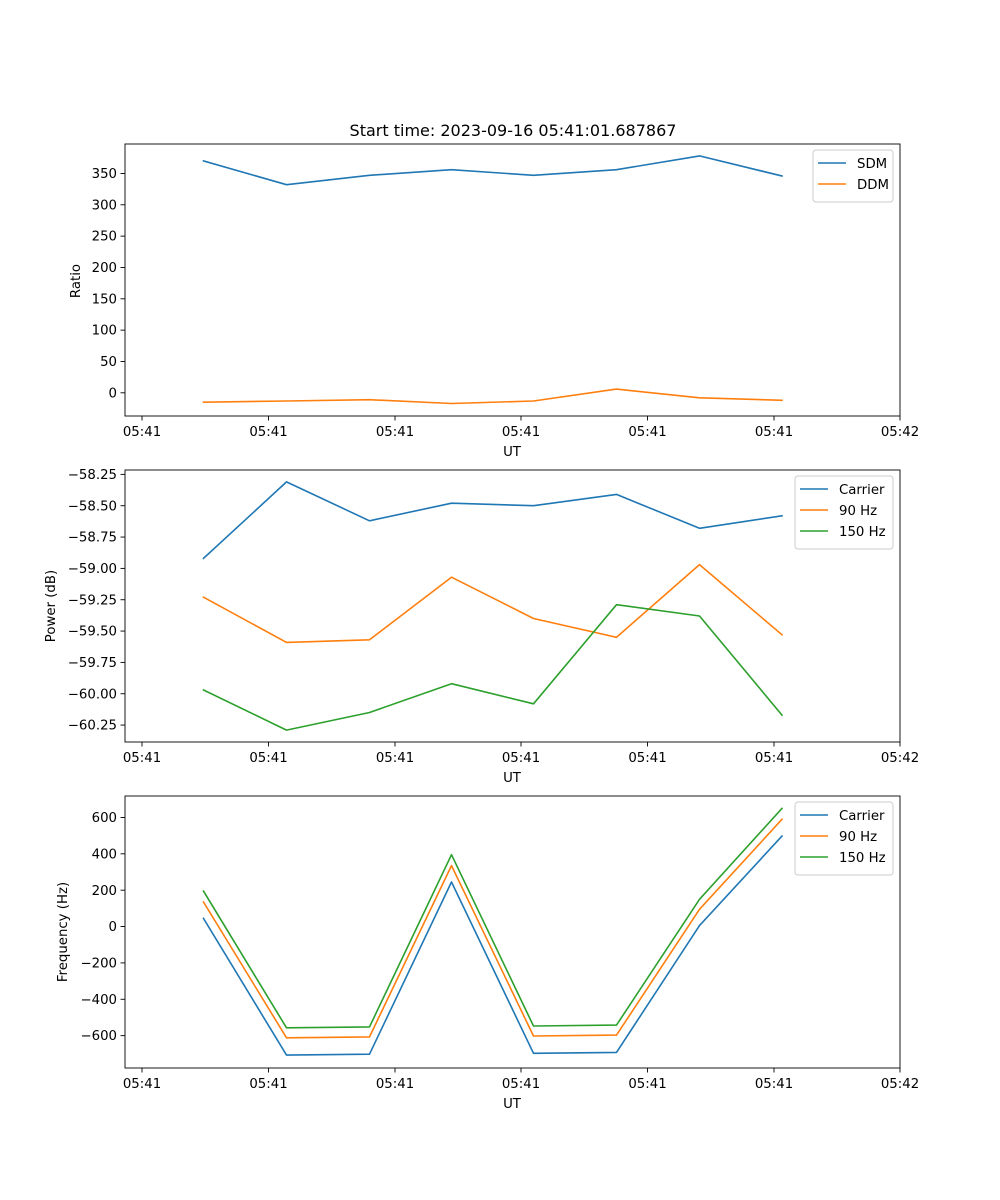  Describe the element at coordinates (108, 362) in the screenshot. I see `y-tick-label: 50` at that location.